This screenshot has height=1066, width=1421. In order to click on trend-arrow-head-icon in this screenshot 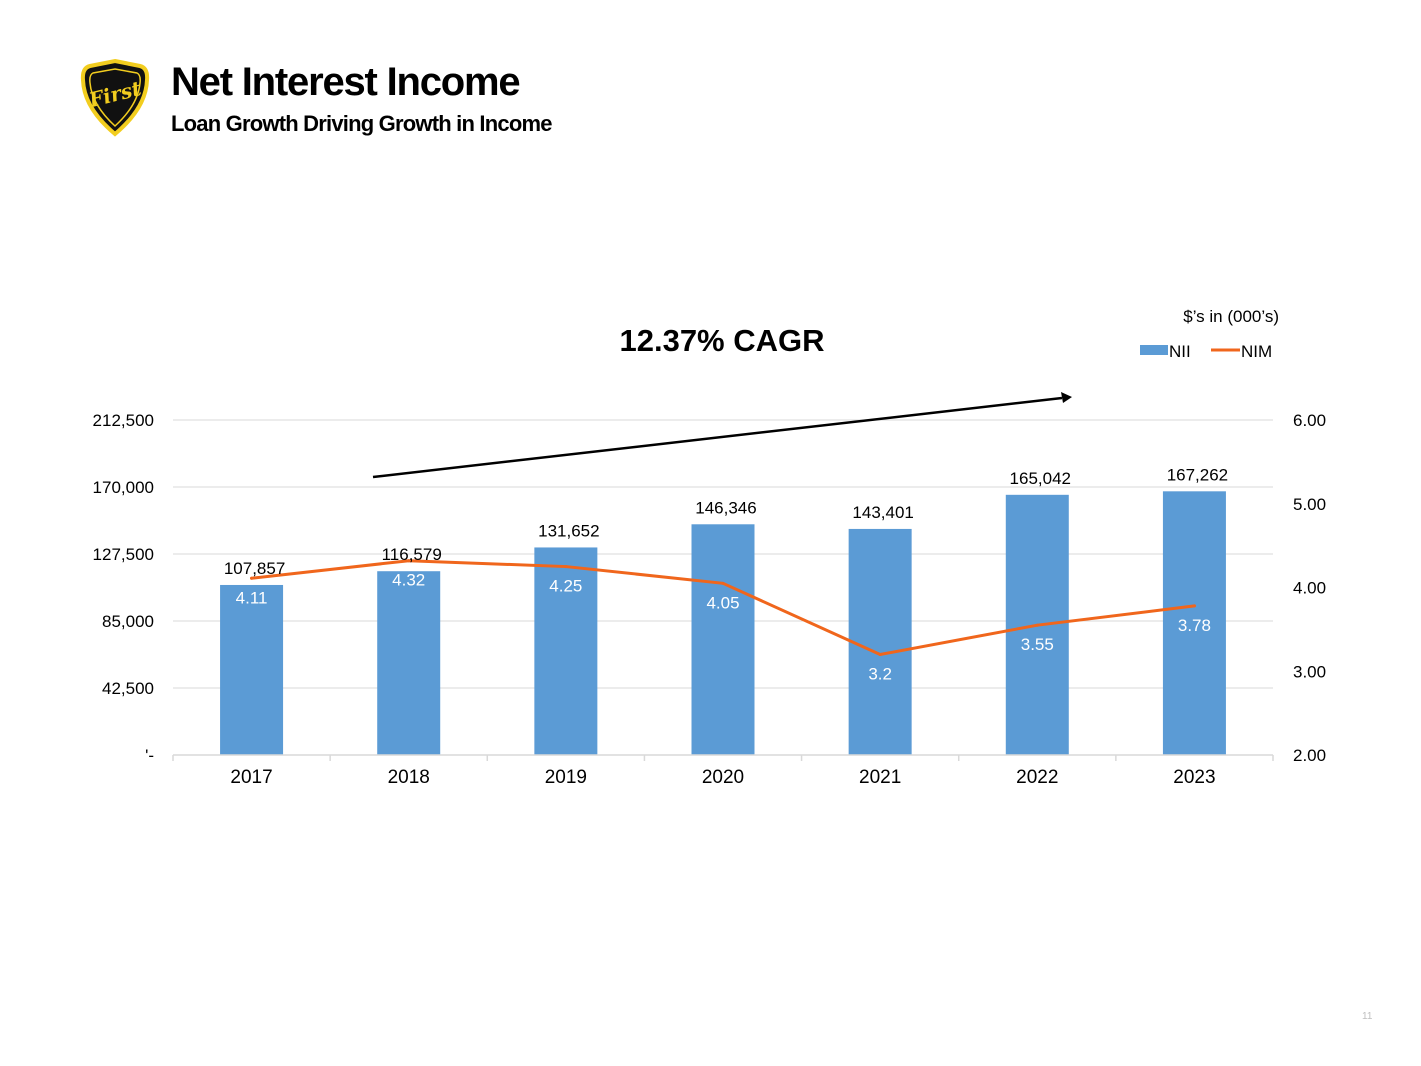, I will do `click(1066, 397)`.